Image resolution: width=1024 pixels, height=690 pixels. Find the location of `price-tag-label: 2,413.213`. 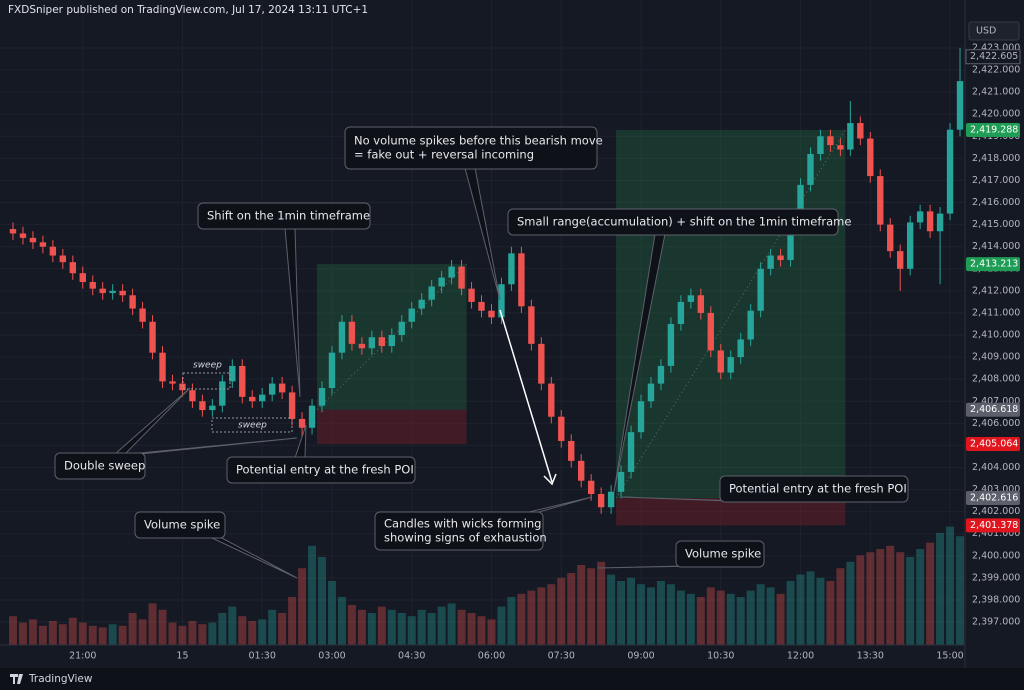

price-tag-label: 2,413.213 is located at coordinates (994, 264).